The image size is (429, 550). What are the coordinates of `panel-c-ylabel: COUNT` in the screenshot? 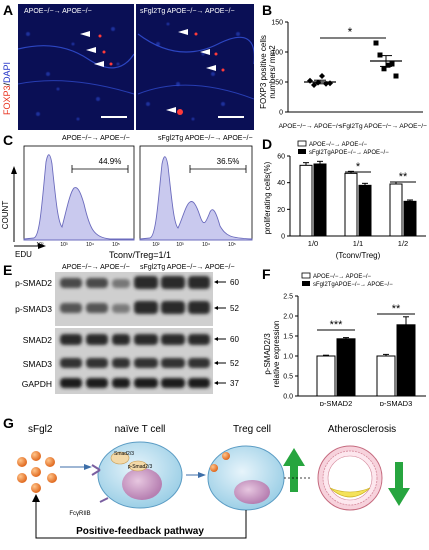 It's located at (5, 215).